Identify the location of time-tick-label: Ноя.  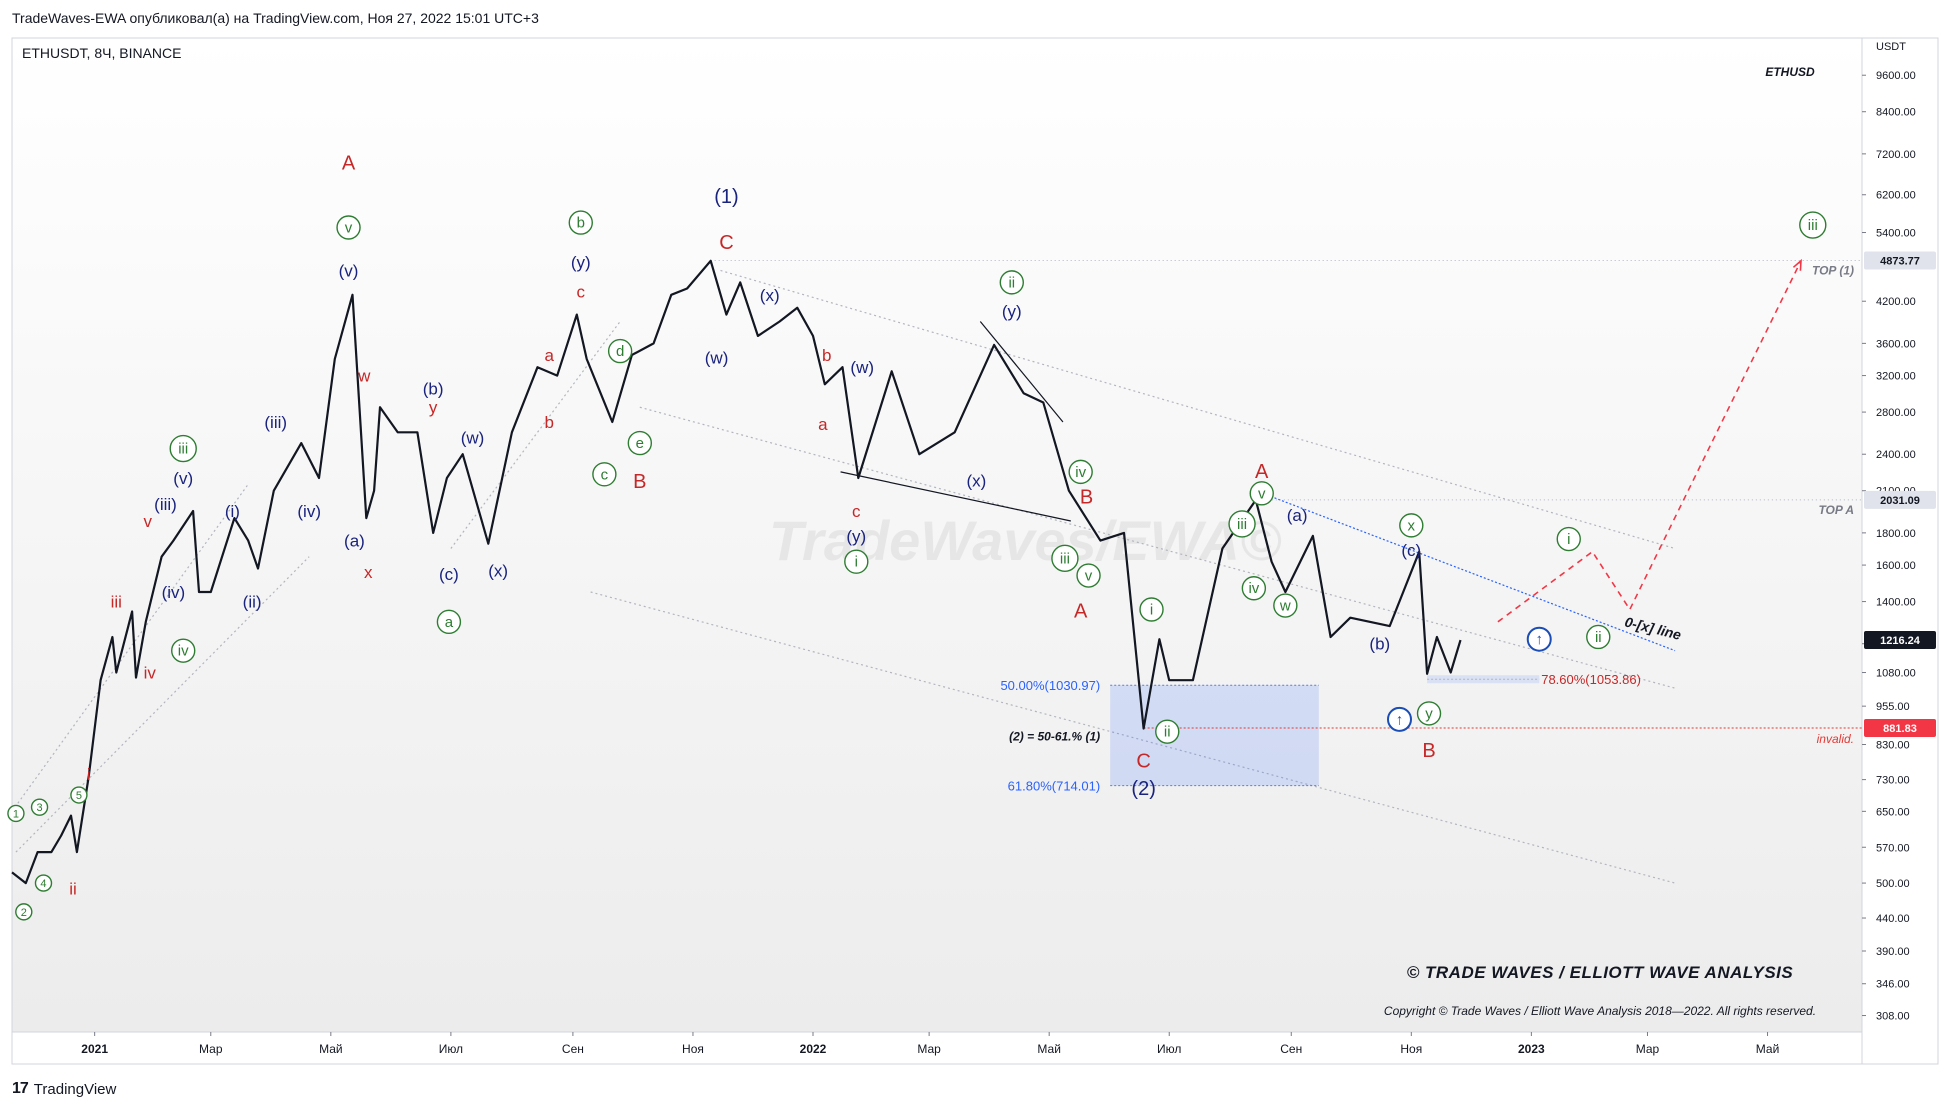
(693, 1049).